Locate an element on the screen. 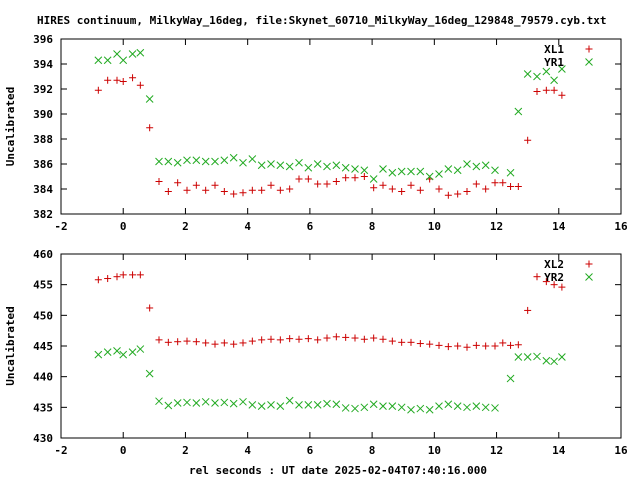  y-tick-label: 455 is located at coordinates (43, 285).